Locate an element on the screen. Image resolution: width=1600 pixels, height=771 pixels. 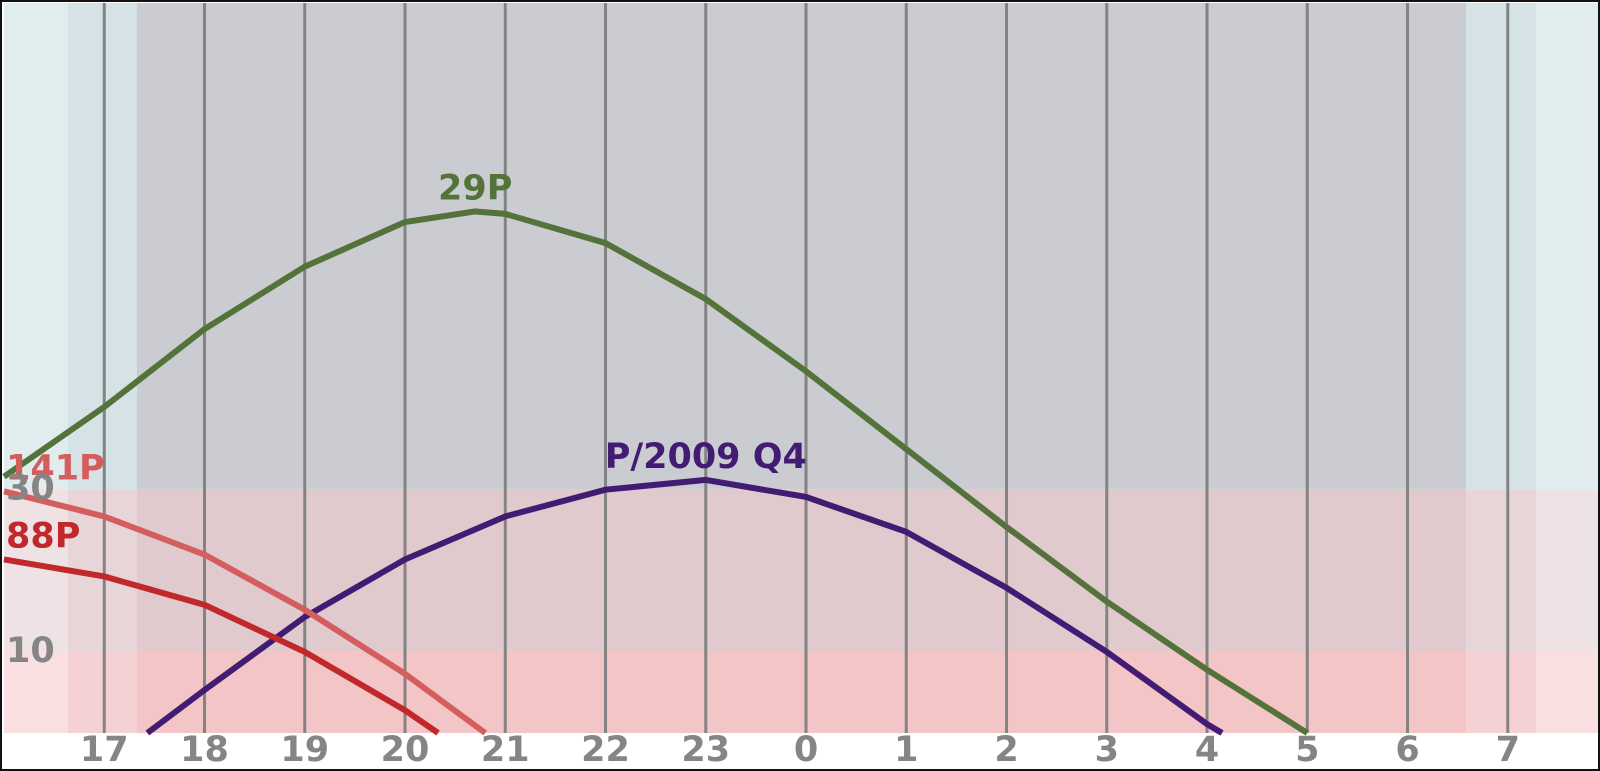
x-tick-label: 23 is located at coordinates (705, 750).